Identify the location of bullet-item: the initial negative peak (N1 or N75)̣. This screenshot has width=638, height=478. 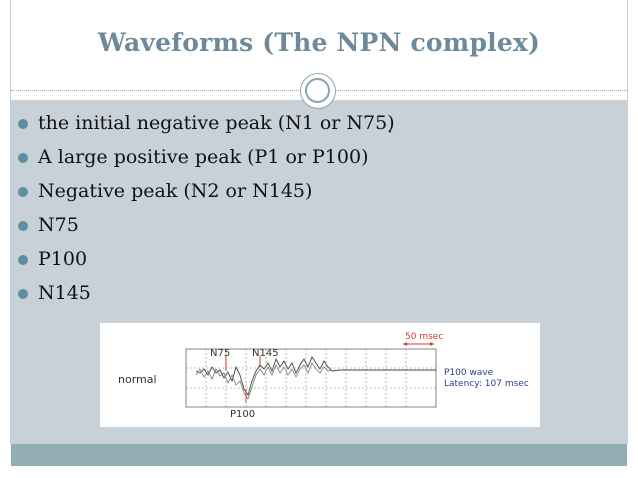
(206, 127).